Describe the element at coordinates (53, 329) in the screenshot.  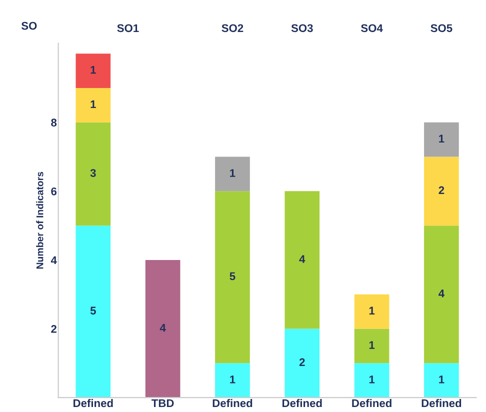
I see `y-tick-label: 2` at that location.